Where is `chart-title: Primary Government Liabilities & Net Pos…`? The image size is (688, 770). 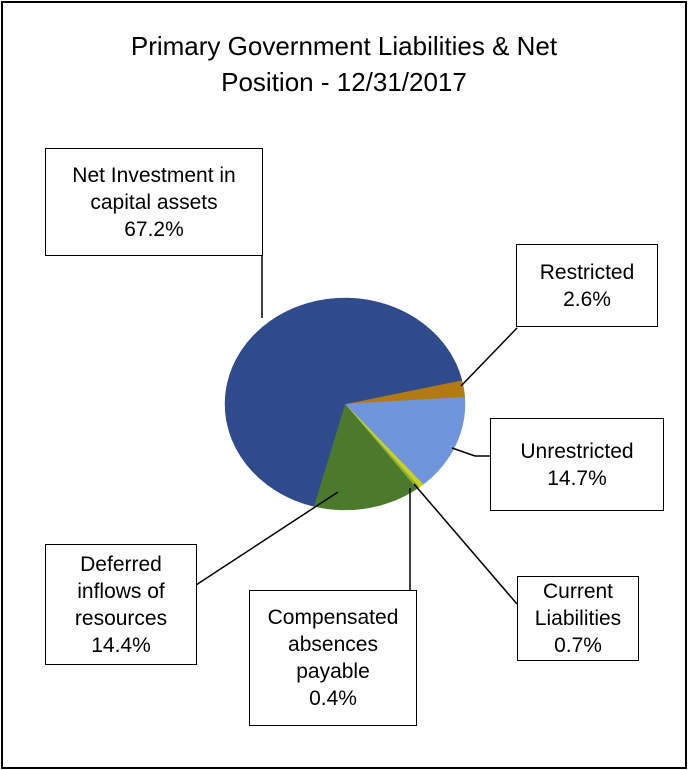 chart-title: Primary Government Liabilities & Net Pos… is located at coordinates (344, 64).